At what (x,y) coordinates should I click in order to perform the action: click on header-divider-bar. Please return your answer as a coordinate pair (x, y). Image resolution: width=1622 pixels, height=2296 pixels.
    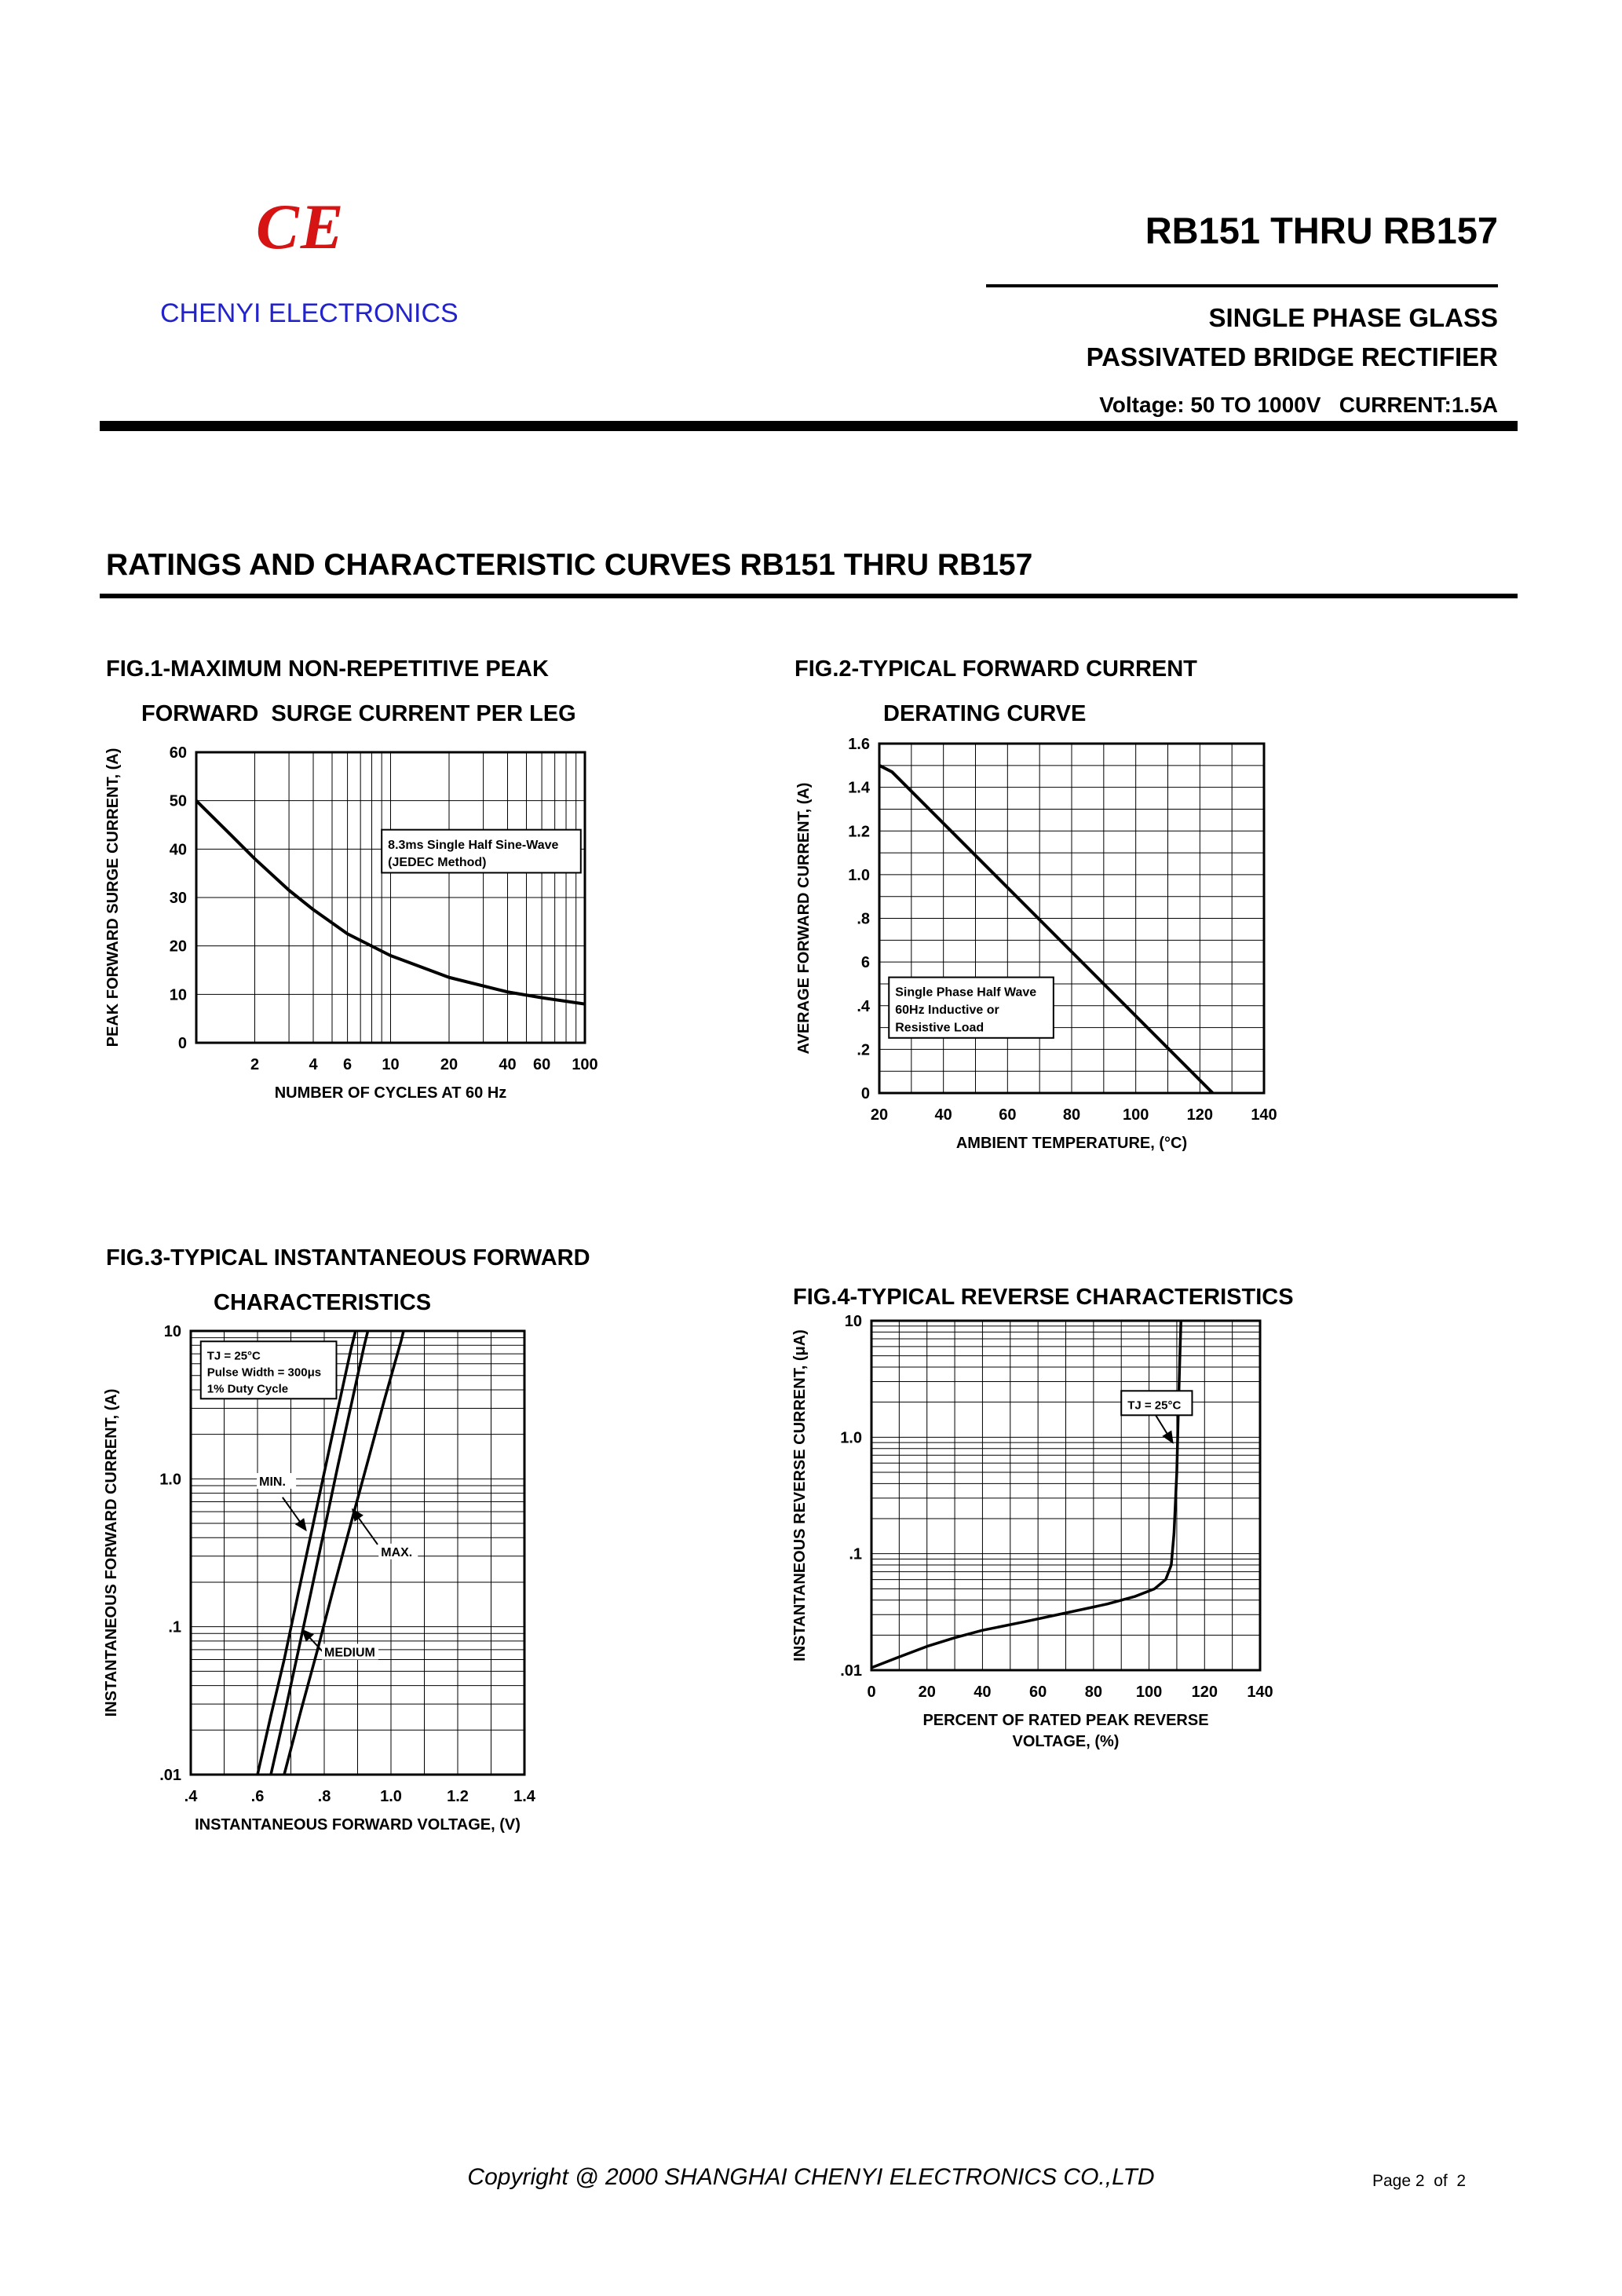
    Looking at the image, I should click on (809, 426).